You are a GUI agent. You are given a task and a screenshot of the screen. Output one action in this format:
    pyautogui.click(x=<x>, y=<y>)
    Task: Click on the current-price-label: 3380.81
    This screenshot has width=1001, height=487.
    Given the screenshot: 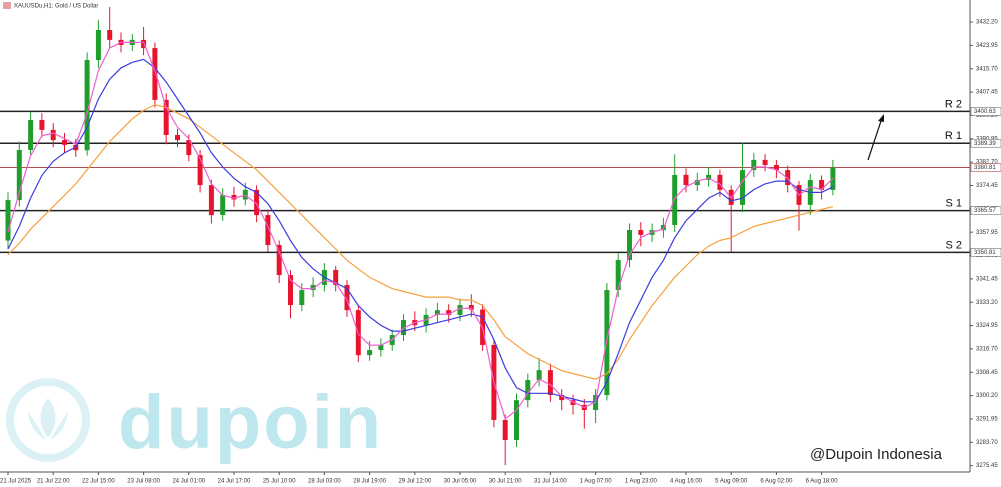 What is the action you would take?
    pyautogui.click(x=985, y=168)
    